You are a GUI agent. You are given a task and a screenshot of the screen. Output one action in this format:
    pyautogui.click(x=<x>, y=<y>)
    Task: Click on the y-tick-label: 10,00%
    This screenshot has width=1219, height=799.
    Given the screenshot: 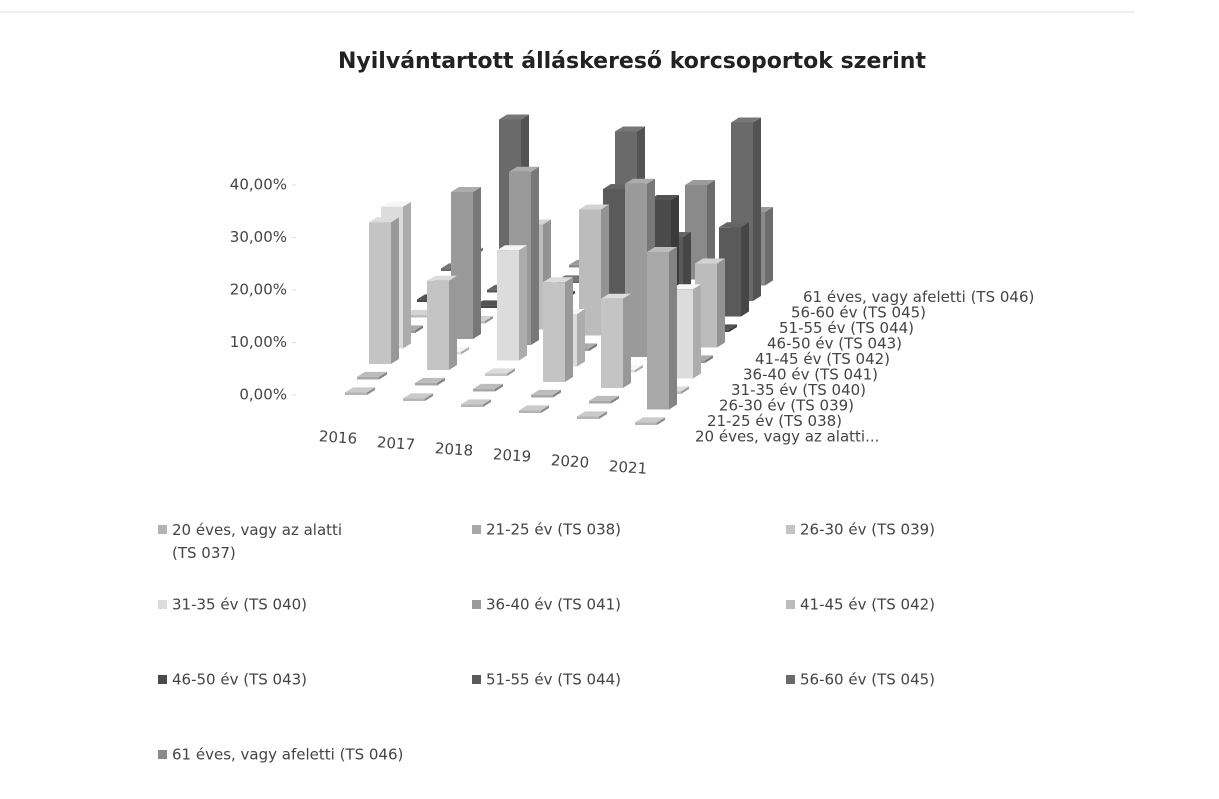 What is the action you would take?
    pyautogui.click(x=258, y=342)
    